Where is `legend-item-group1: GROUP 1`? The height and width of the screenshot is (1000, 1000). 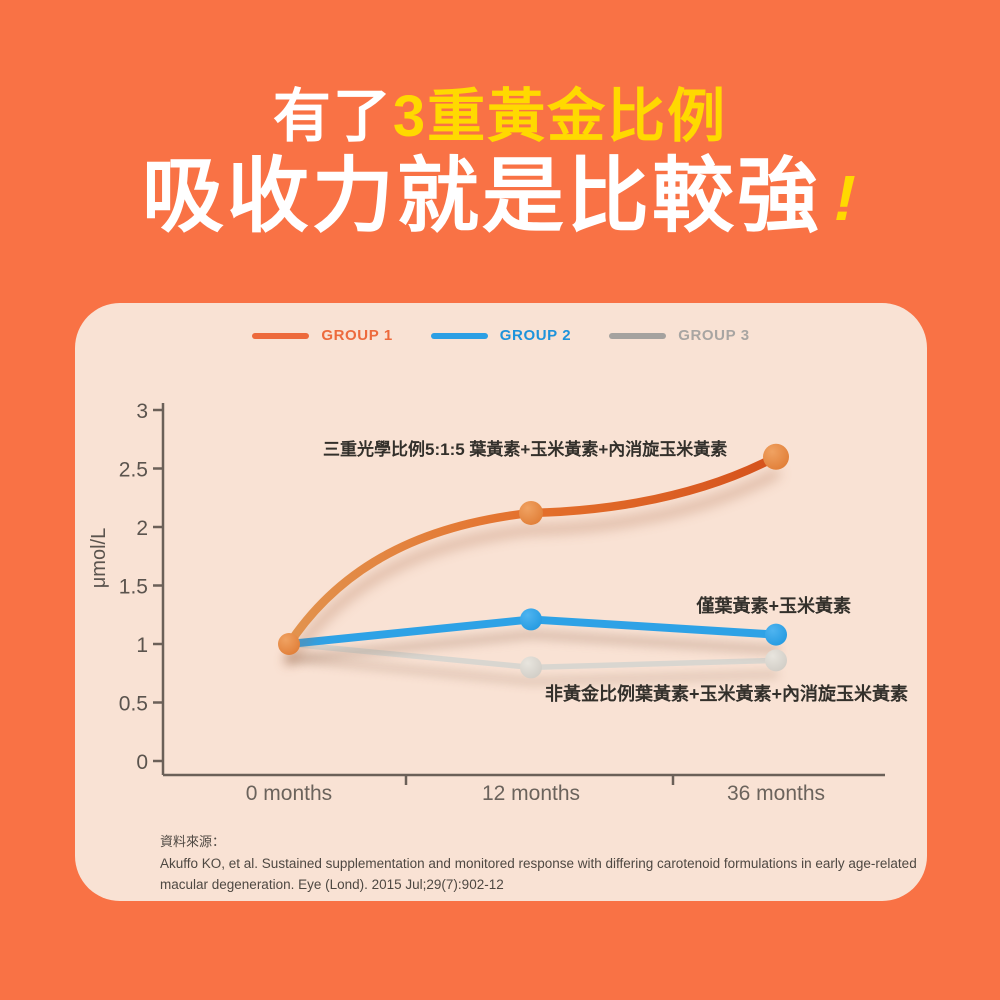
legend-item-group1: GROUP 1 is located at coordinates (322, 335).